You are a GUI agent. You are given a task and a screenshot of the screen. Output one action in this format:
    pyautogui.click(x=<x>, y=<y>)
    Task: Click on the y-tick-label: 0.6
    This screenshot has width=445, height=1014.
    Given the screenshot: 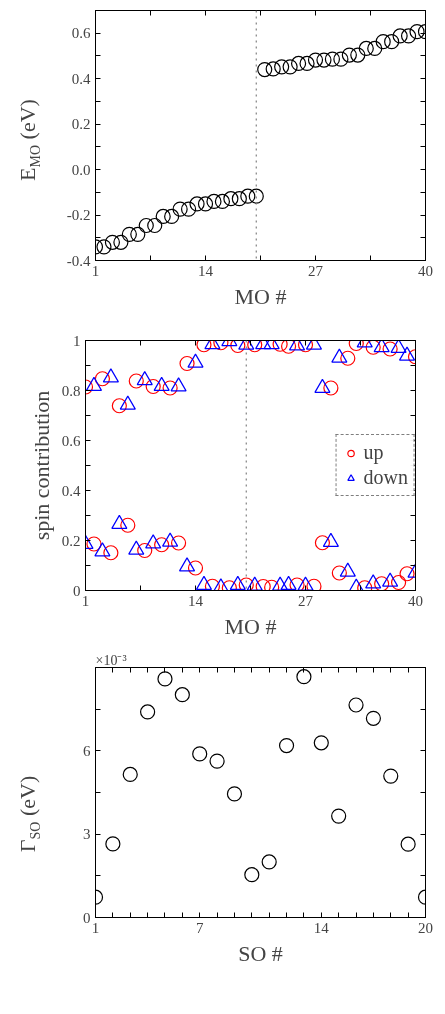 What is the action you would take?
    pyautogui.click(x=71, y=440)
    